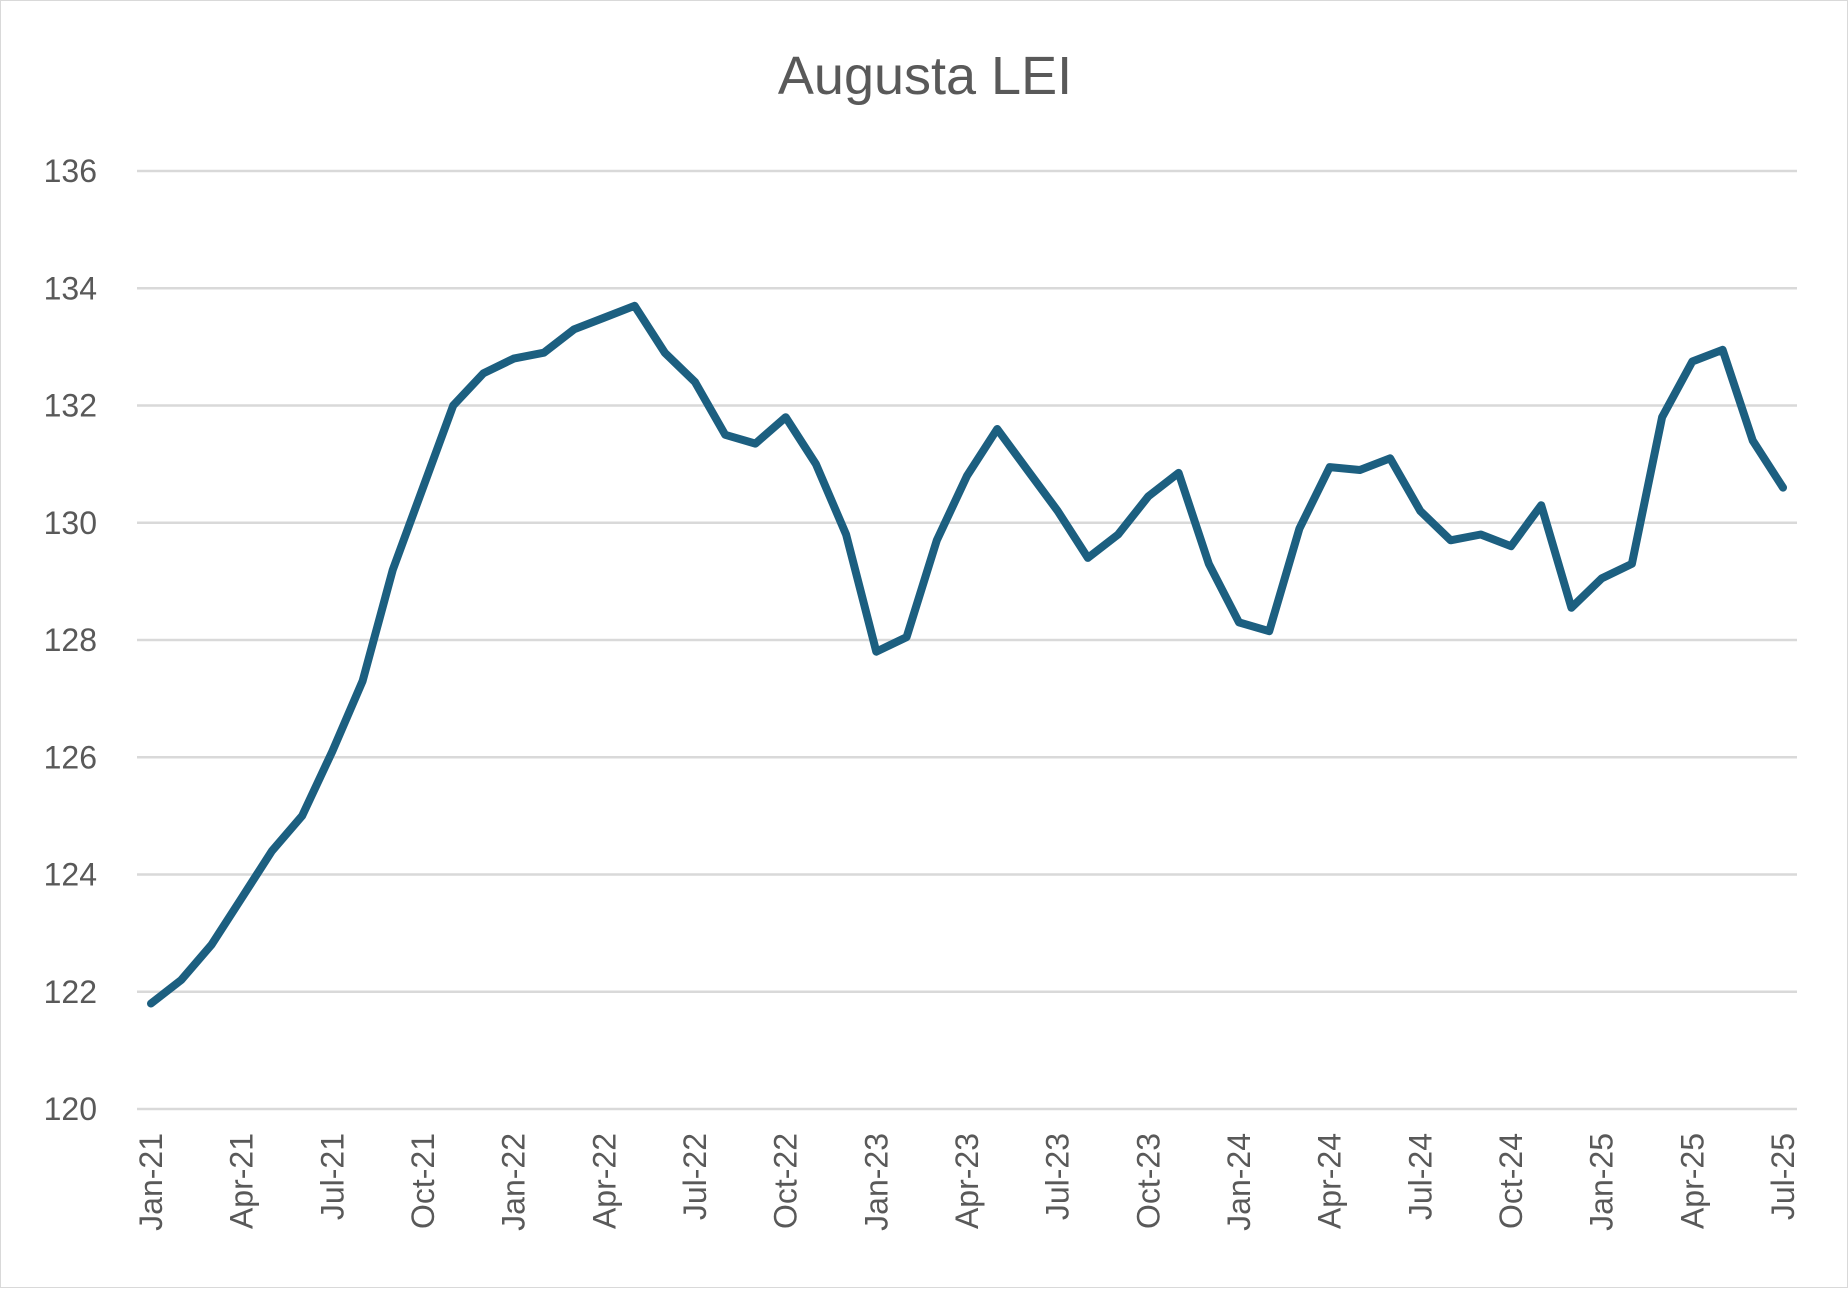  I want to click on y-tick-label: 134, so click(70, 288).